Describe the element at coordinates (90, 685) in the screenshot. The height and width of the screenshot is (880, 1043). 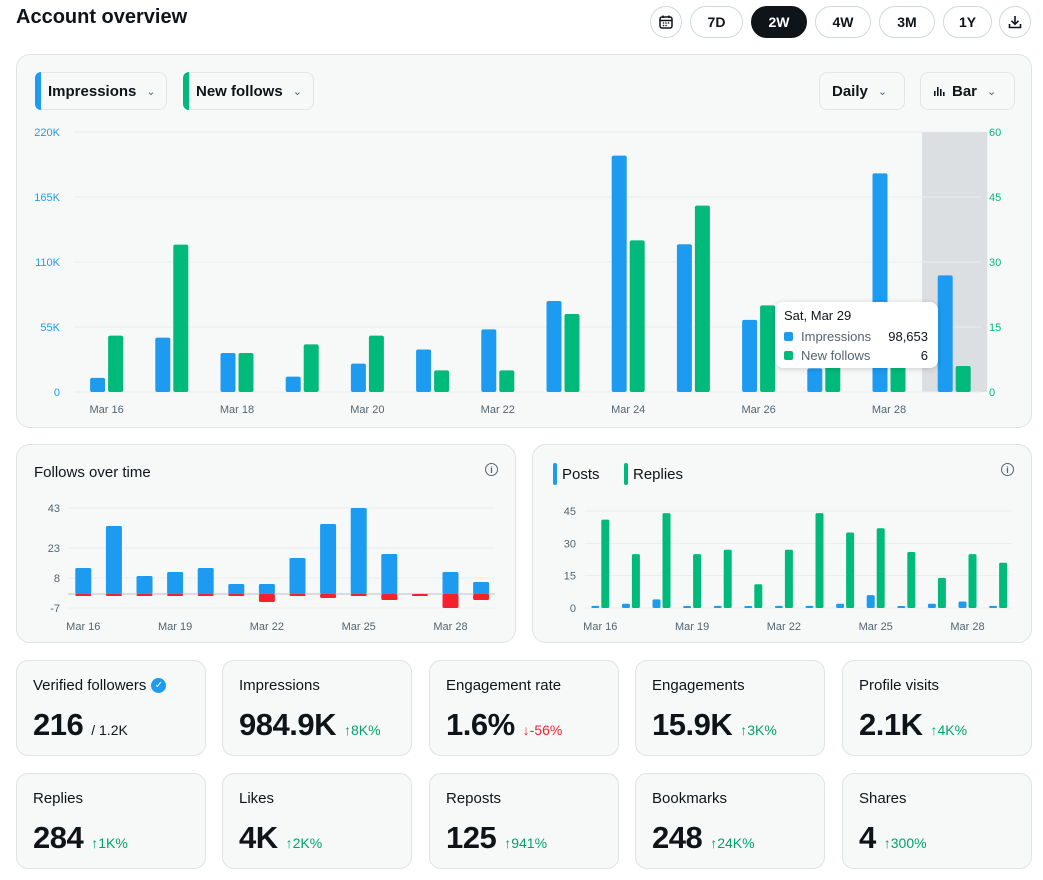
I see `stat-label-text: Verified followers` at that location.